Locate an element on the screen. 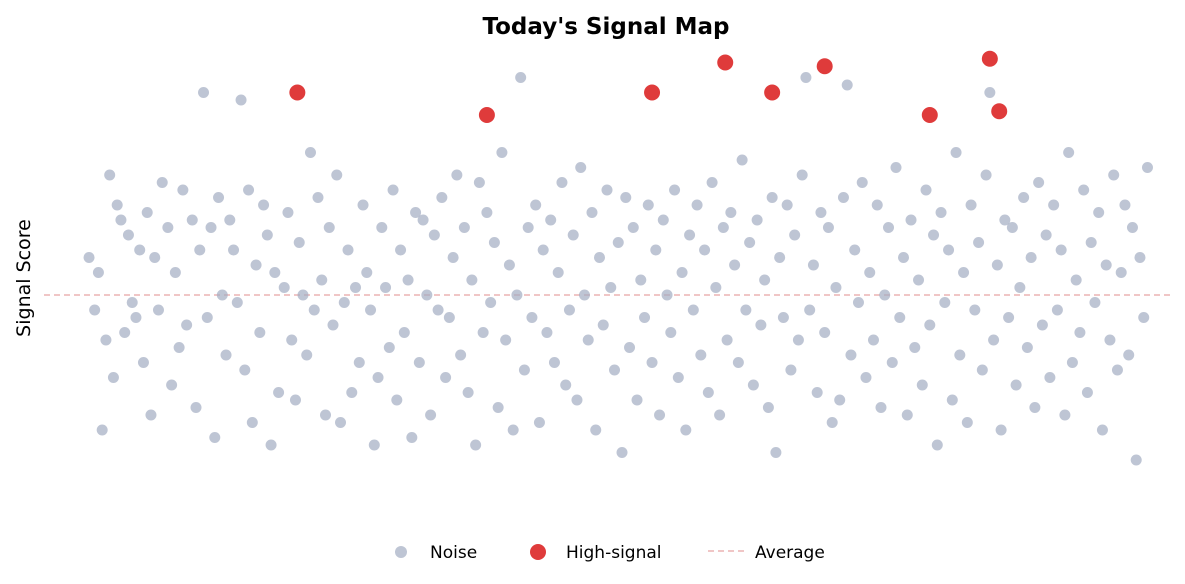 The width and height of the screenshot is (1185, 584). chart-title: Today's Signal Map is located at coordinates (605, 27).